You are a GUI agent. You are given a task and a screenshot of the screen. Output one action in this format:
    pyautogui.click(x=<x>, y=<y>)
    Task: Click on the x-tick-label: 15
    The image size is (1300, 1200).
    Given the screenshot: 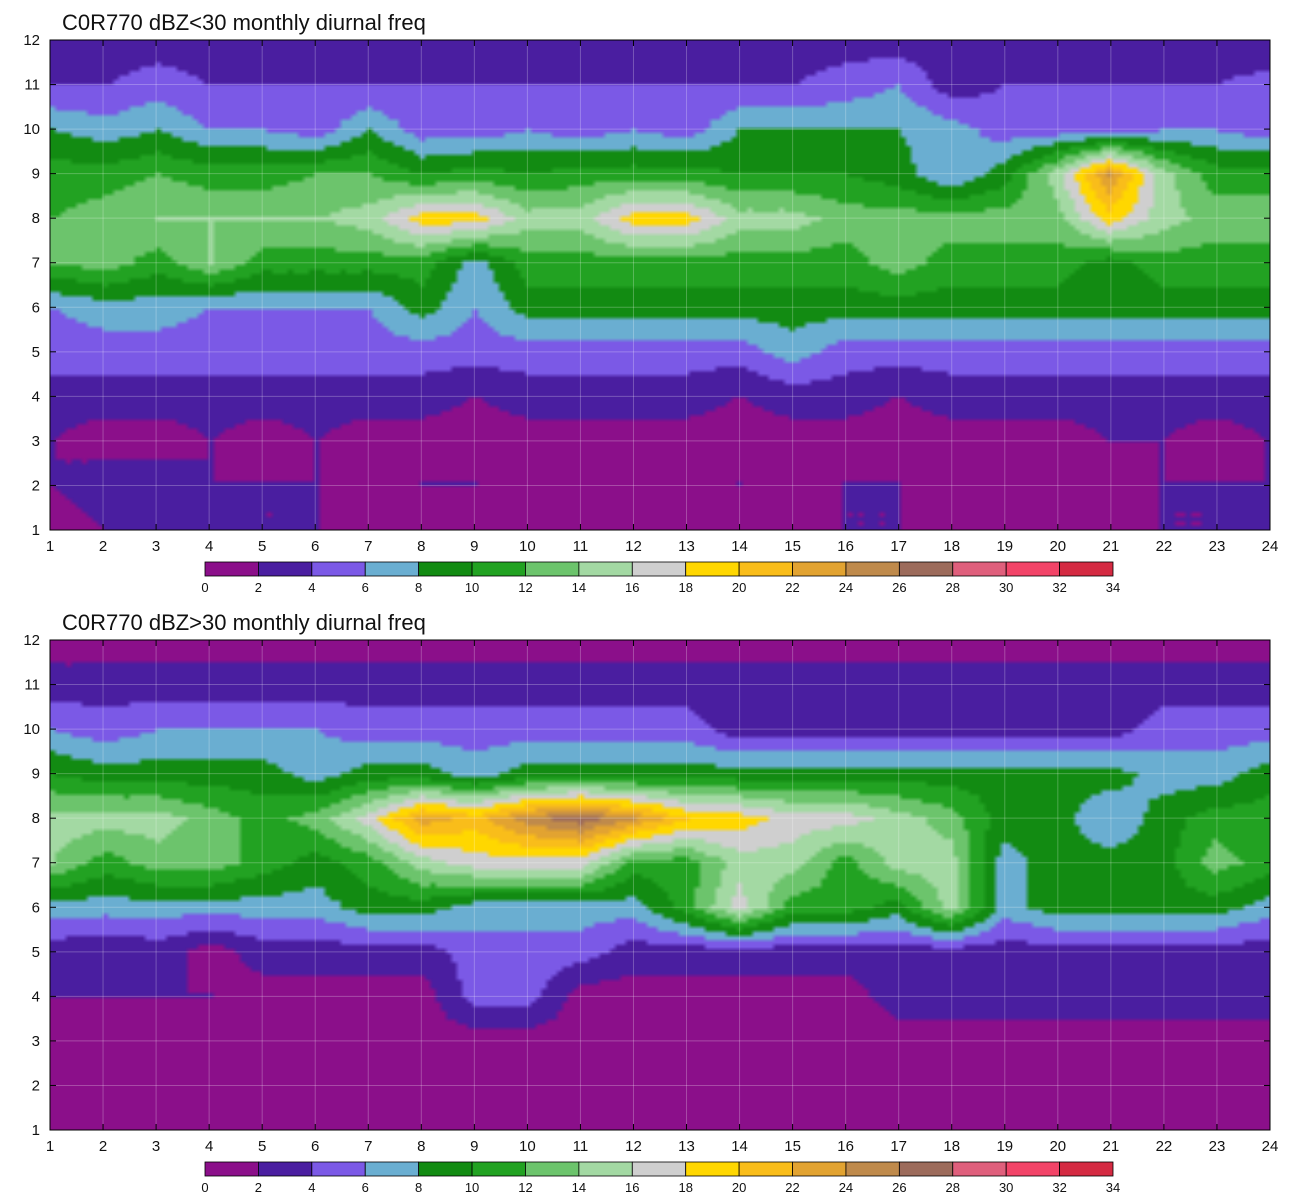 What is the action you would take?
    pyautogui.click(x=792, y=1146)
    